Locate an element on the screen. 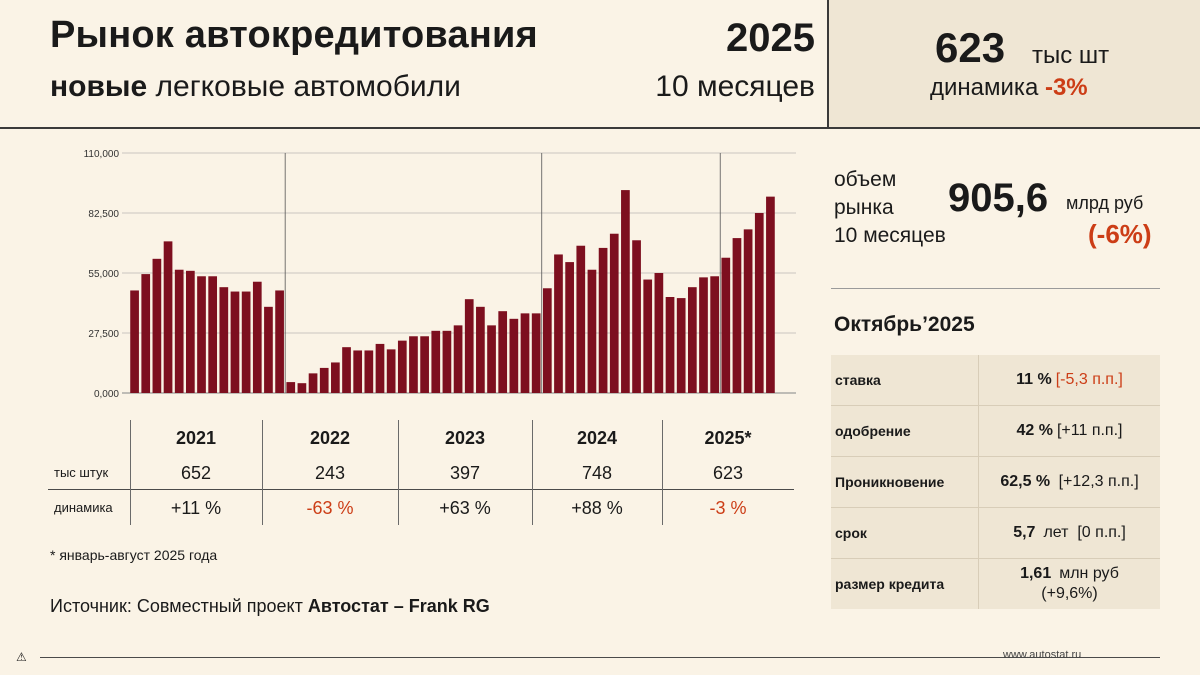 This screenshot has width=1200, height=675. footnote: * январь-август 2025 года is located at coordinates (134, 555).